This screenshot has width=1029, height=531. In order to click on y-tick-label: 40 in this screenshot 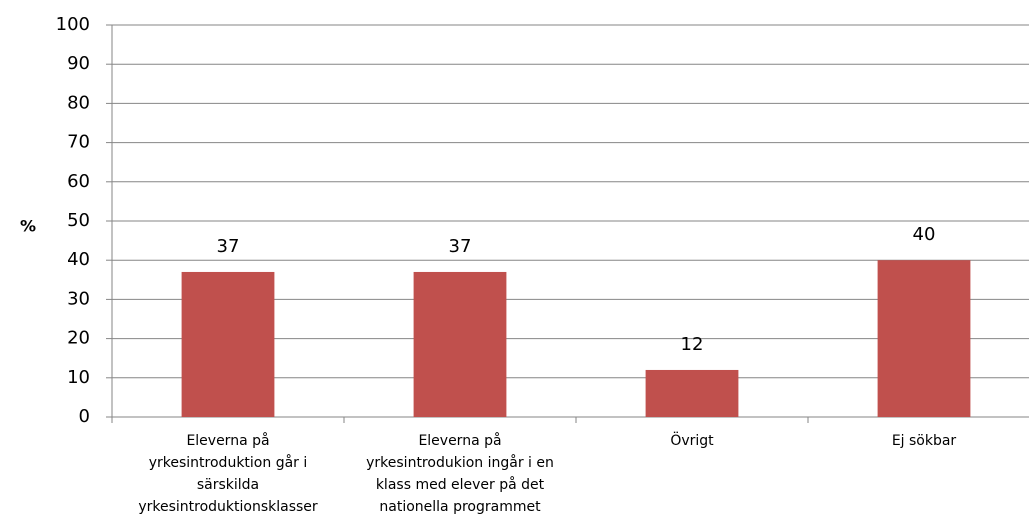, I will do `click(78, 259)`.